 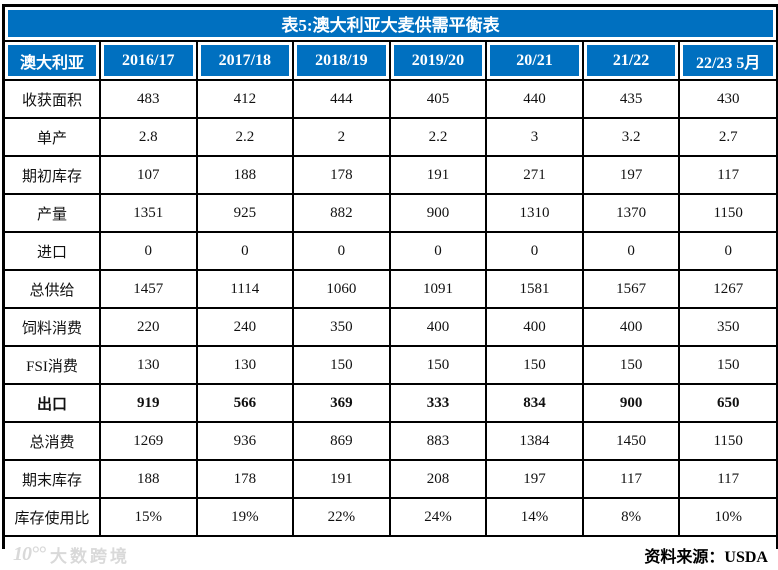 What do you see at coordinates (341, 479) in the screenshot?
I see `cell-r10-c2: 191` at bounding box center [341, 479].